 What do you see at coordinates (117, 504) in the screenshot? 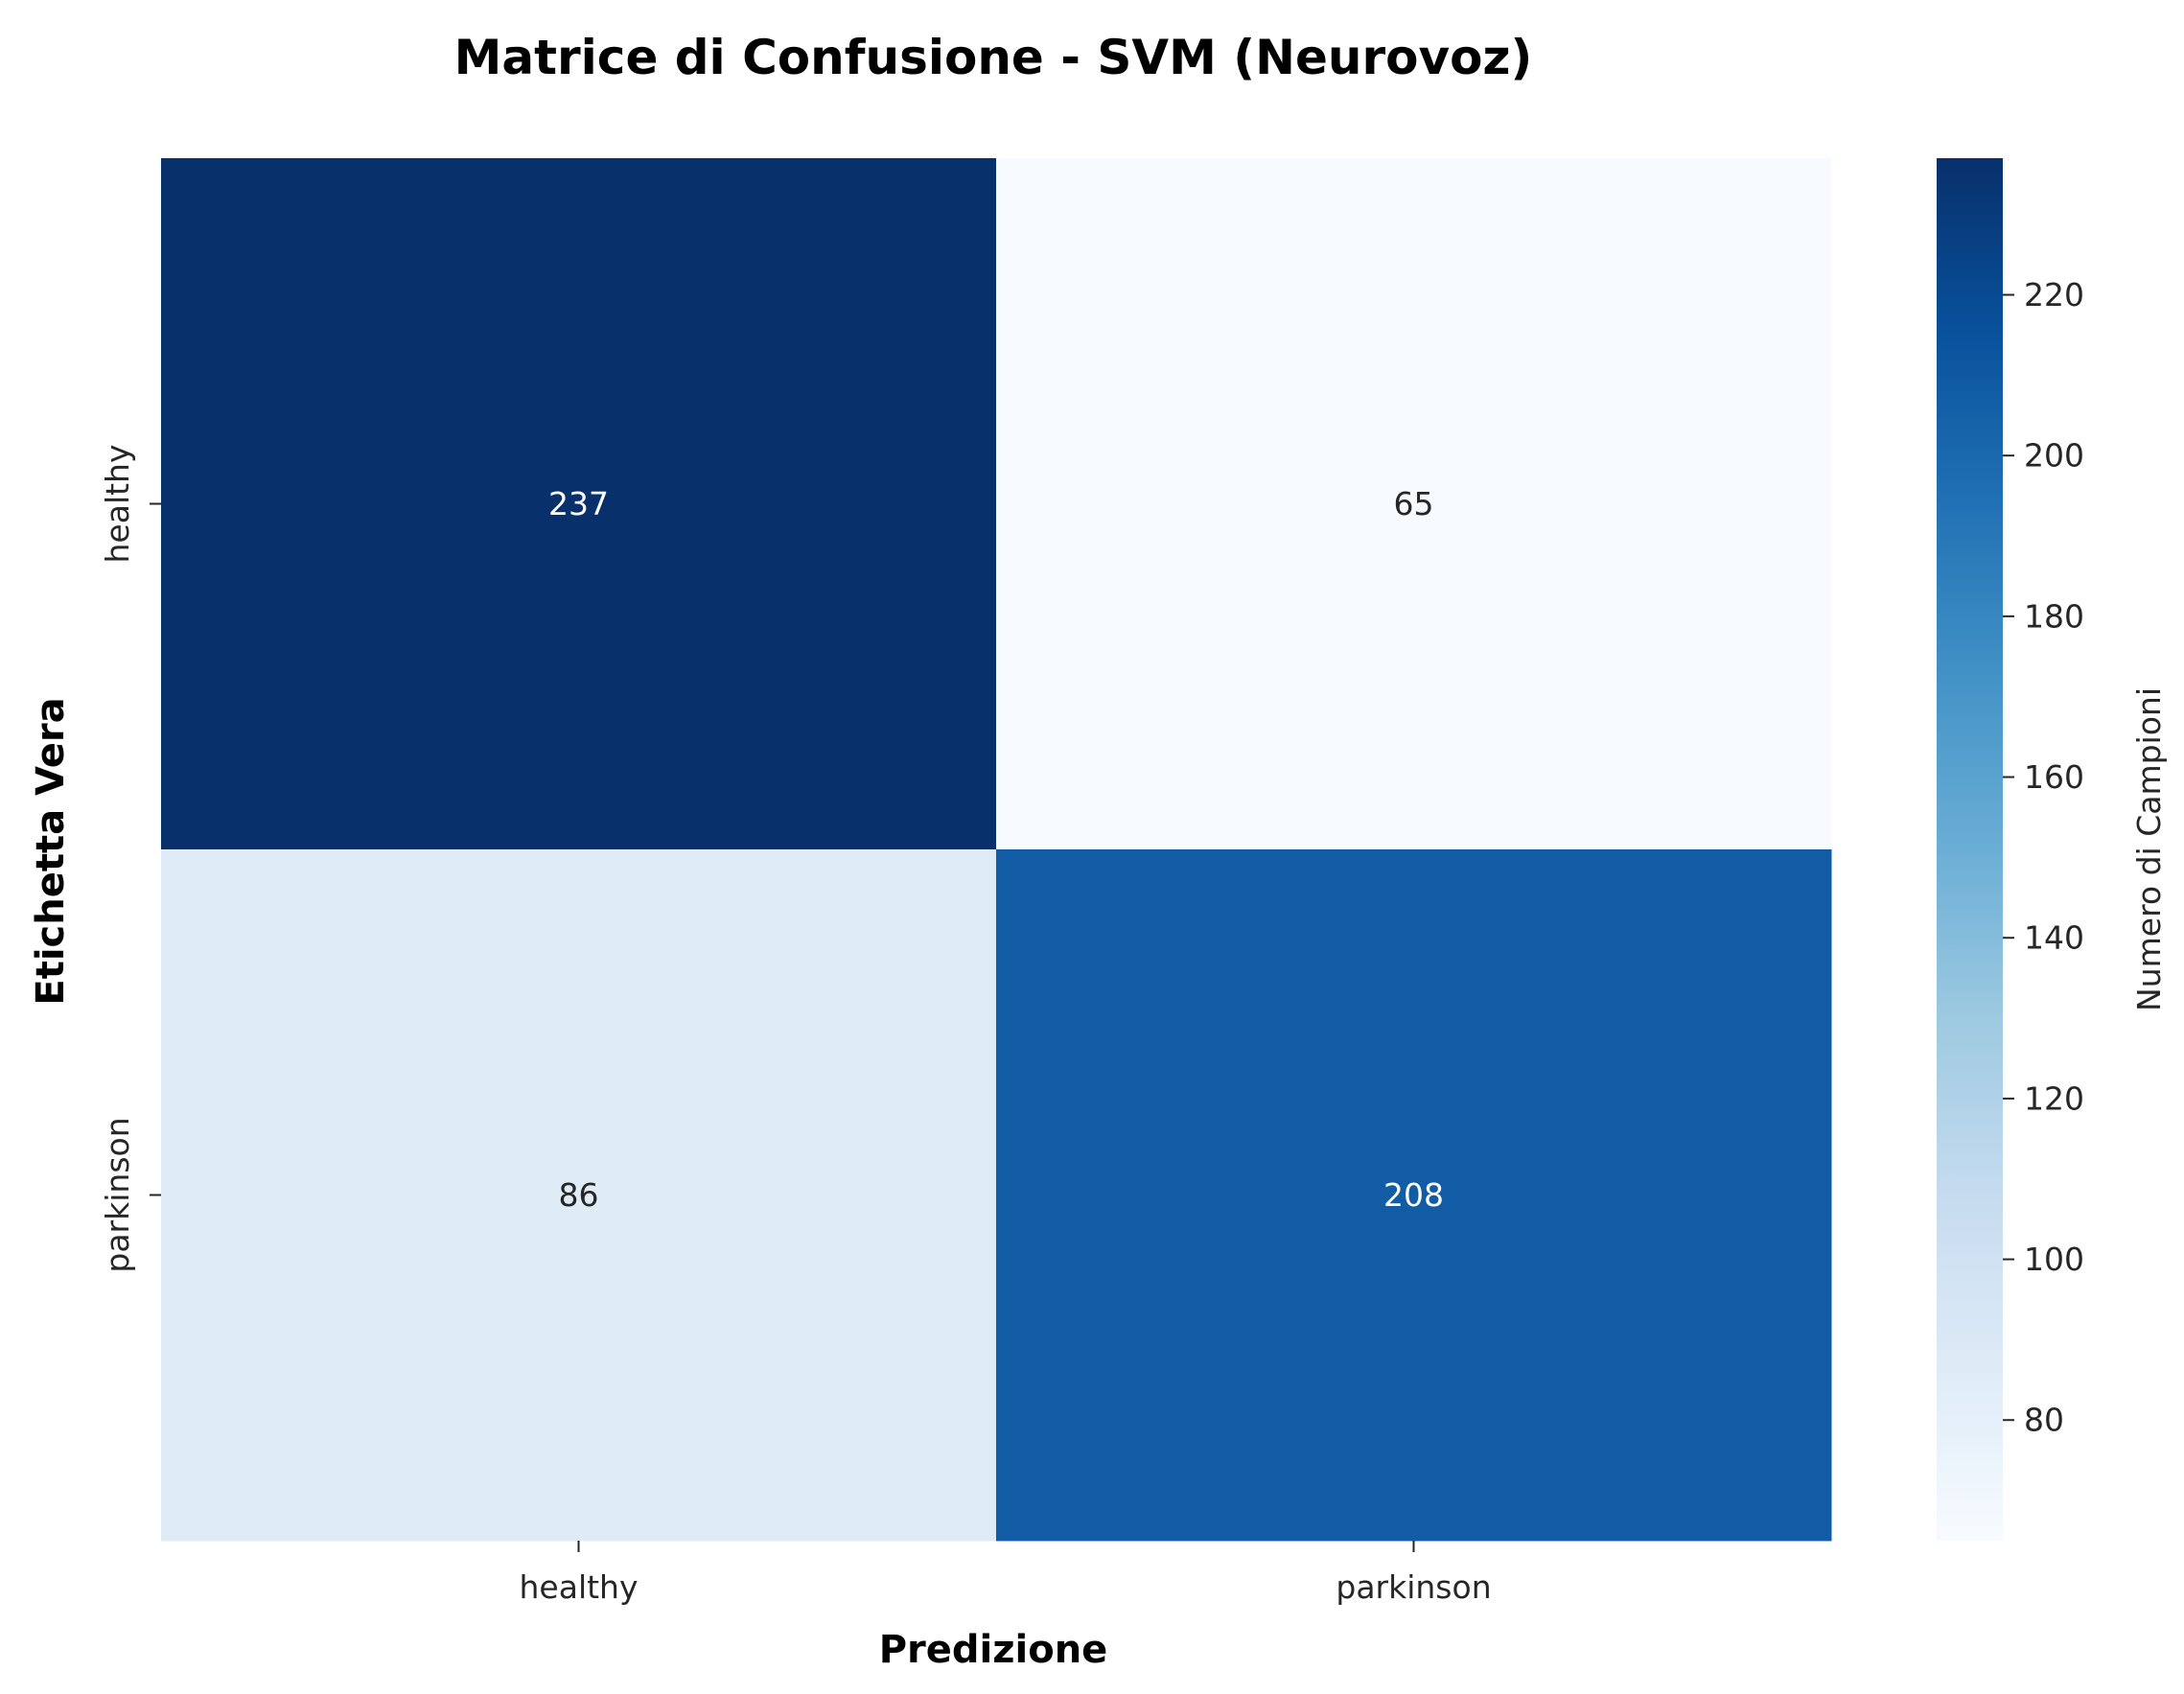
I see `y-tick-label: healthy` at bounding box center [117, 504].